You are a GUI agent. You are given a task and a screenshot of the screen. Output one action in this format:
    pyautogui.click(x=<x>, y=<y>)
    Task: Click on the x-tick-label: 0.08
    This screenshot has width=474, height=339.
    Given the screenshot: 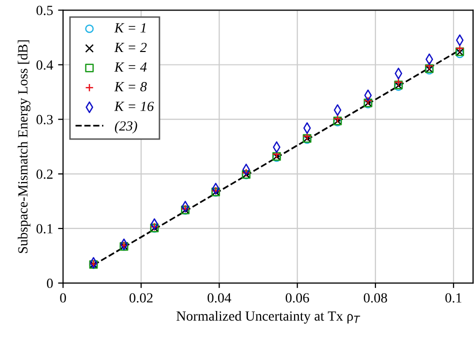 What is the action you would take?
    pyautogui.click(x=376, y=298)
    